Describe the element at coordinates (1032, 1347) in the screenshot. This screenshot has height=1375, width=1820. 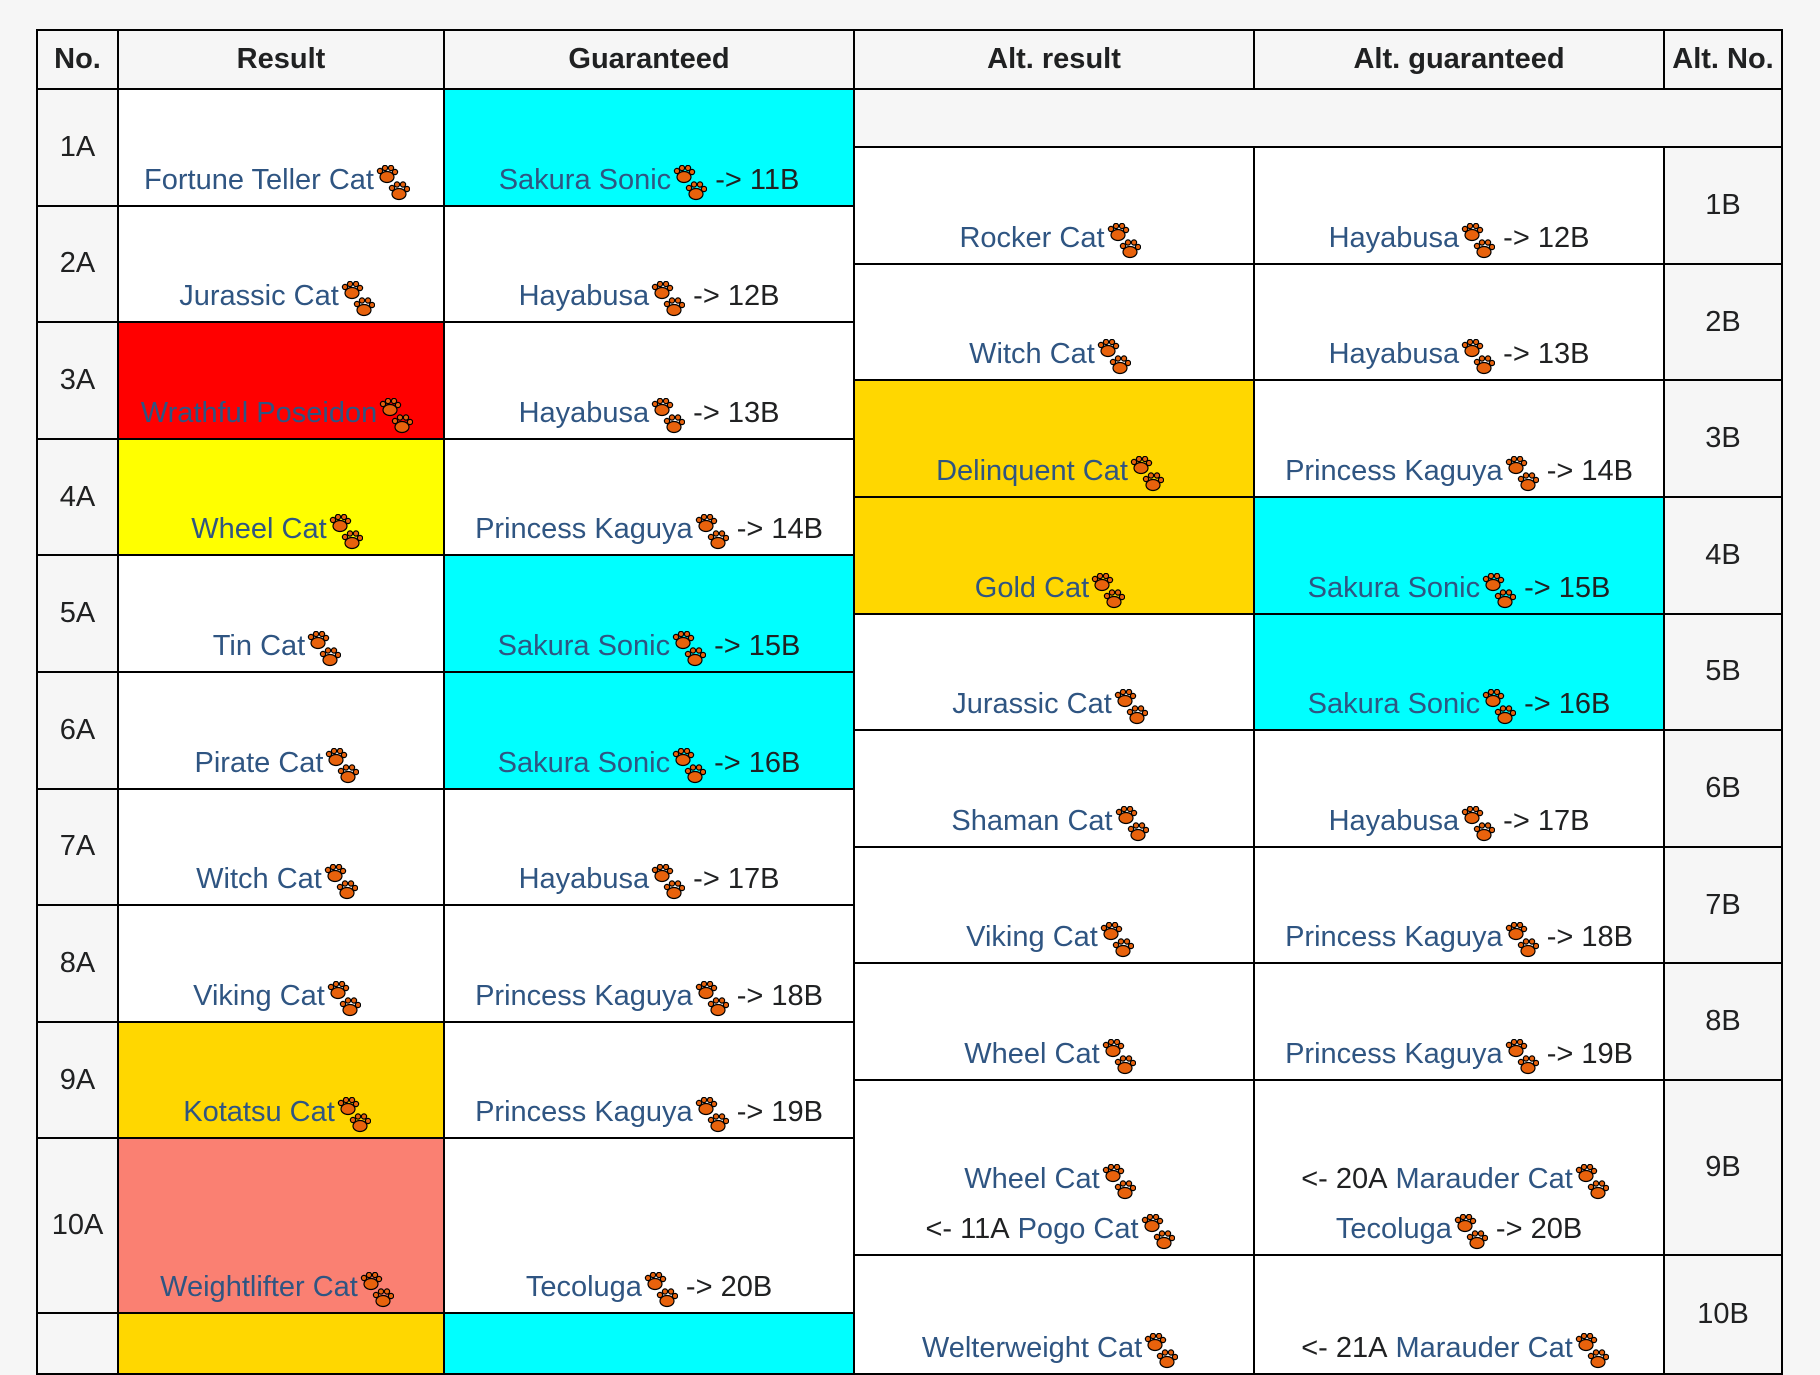
I see `unit-link: Welterweight Cat` at that location.